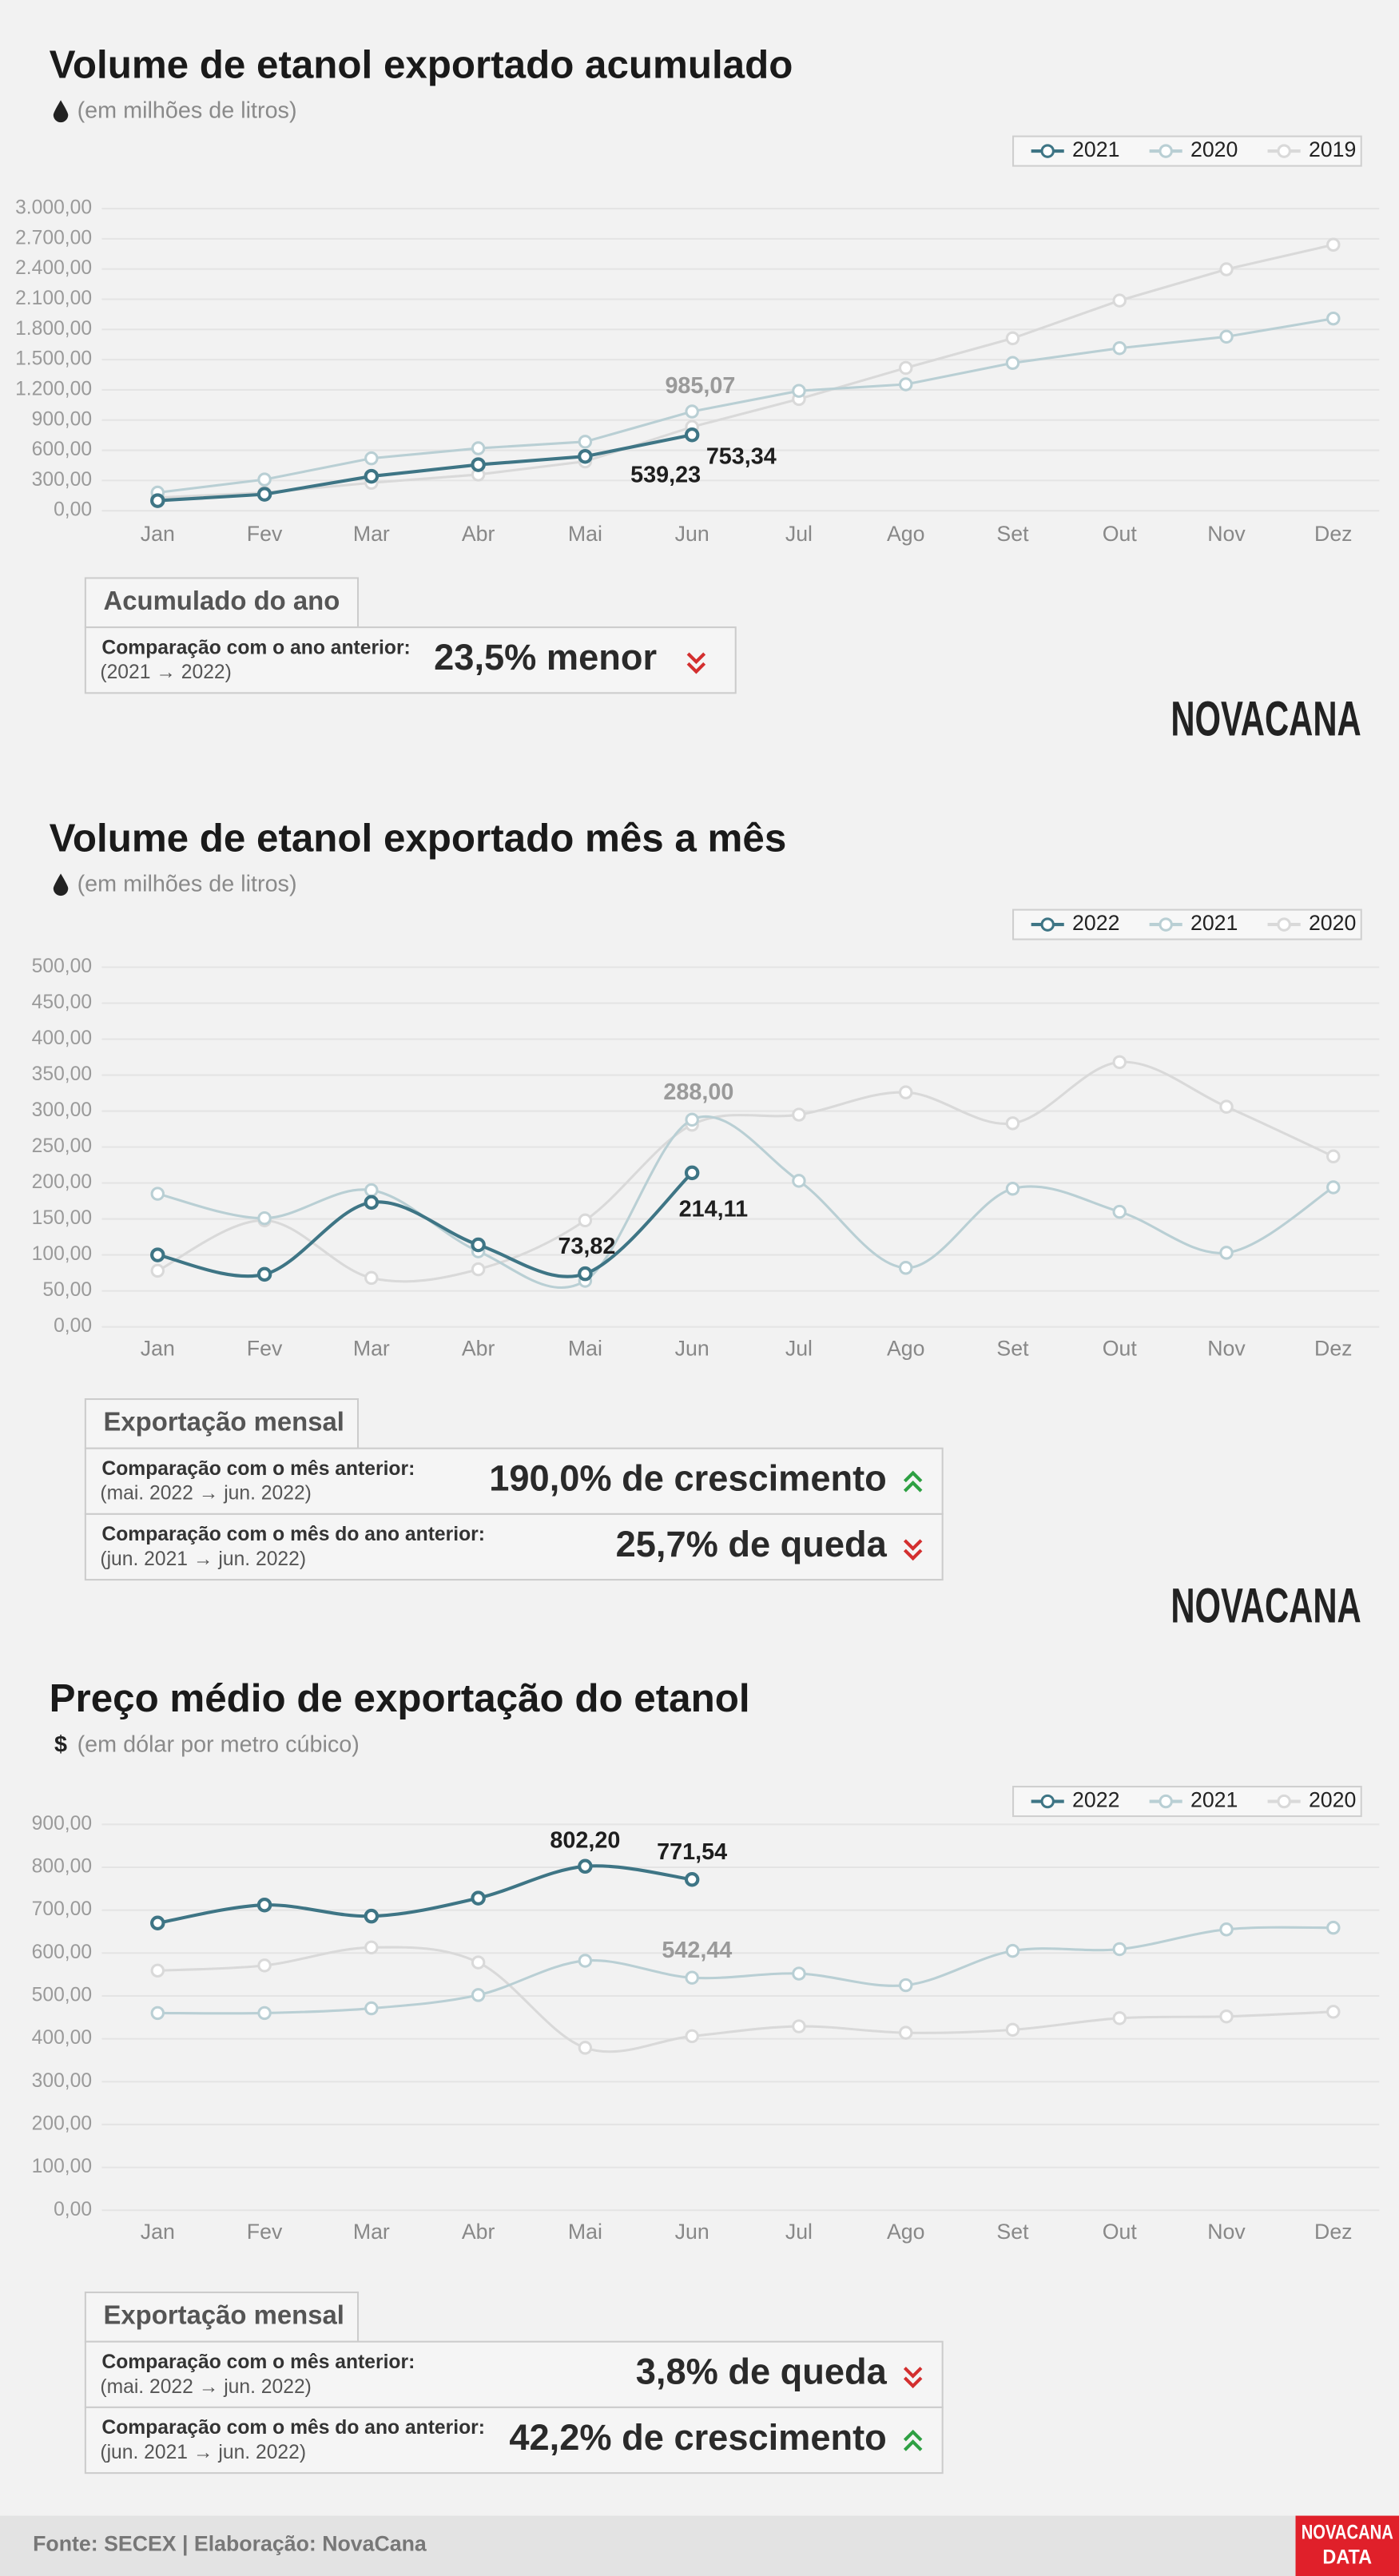 This screenshot has width=1399, height=2576. I want to click on x-tick-label: Jan, so click(158, 1348).